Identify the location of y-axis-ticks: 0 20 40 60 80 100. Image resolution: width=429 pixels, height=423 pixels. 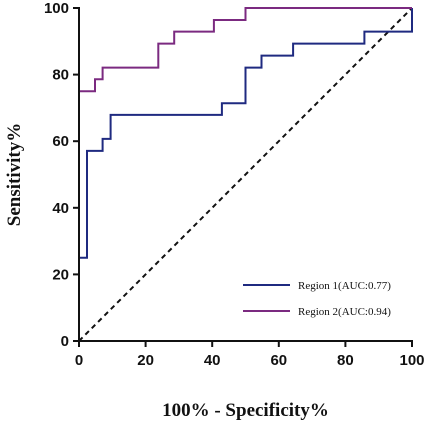
(61, 175).